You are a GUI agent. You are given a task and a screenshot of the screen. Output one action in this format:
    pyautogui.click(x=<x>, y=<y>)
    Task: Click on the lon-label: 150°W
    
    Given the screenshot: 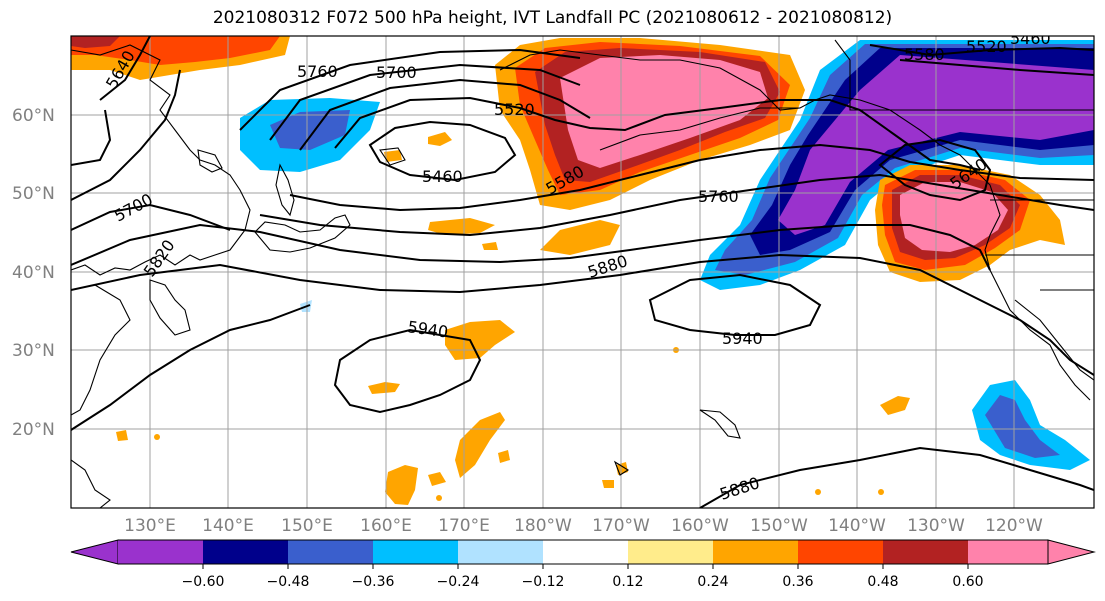 What is the action you would take?
    pyautogui.click(x=779, y=526)
    